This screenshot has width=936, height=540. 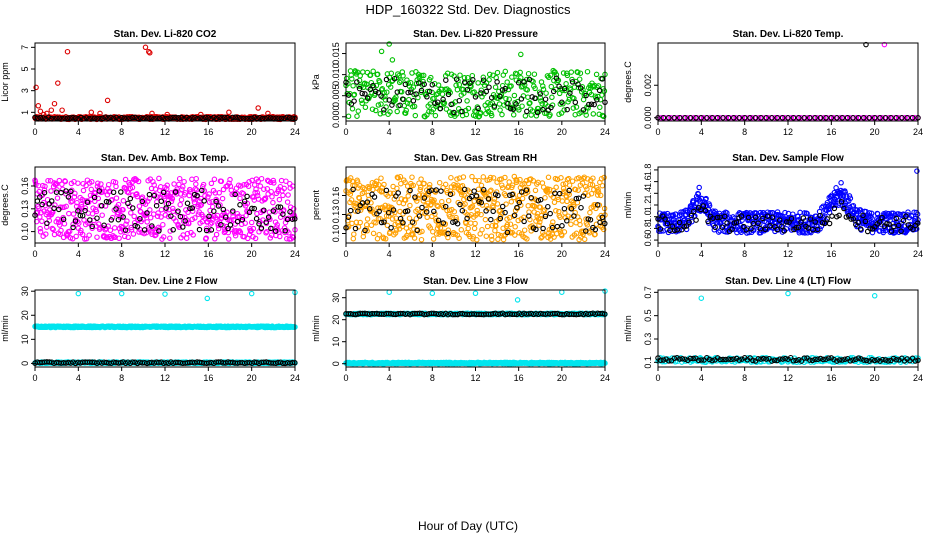 What do you see at coordinates (5, 205) in the screenshot?
I see `y-axis-label: degrees.C` at bounding box center [5, 205].